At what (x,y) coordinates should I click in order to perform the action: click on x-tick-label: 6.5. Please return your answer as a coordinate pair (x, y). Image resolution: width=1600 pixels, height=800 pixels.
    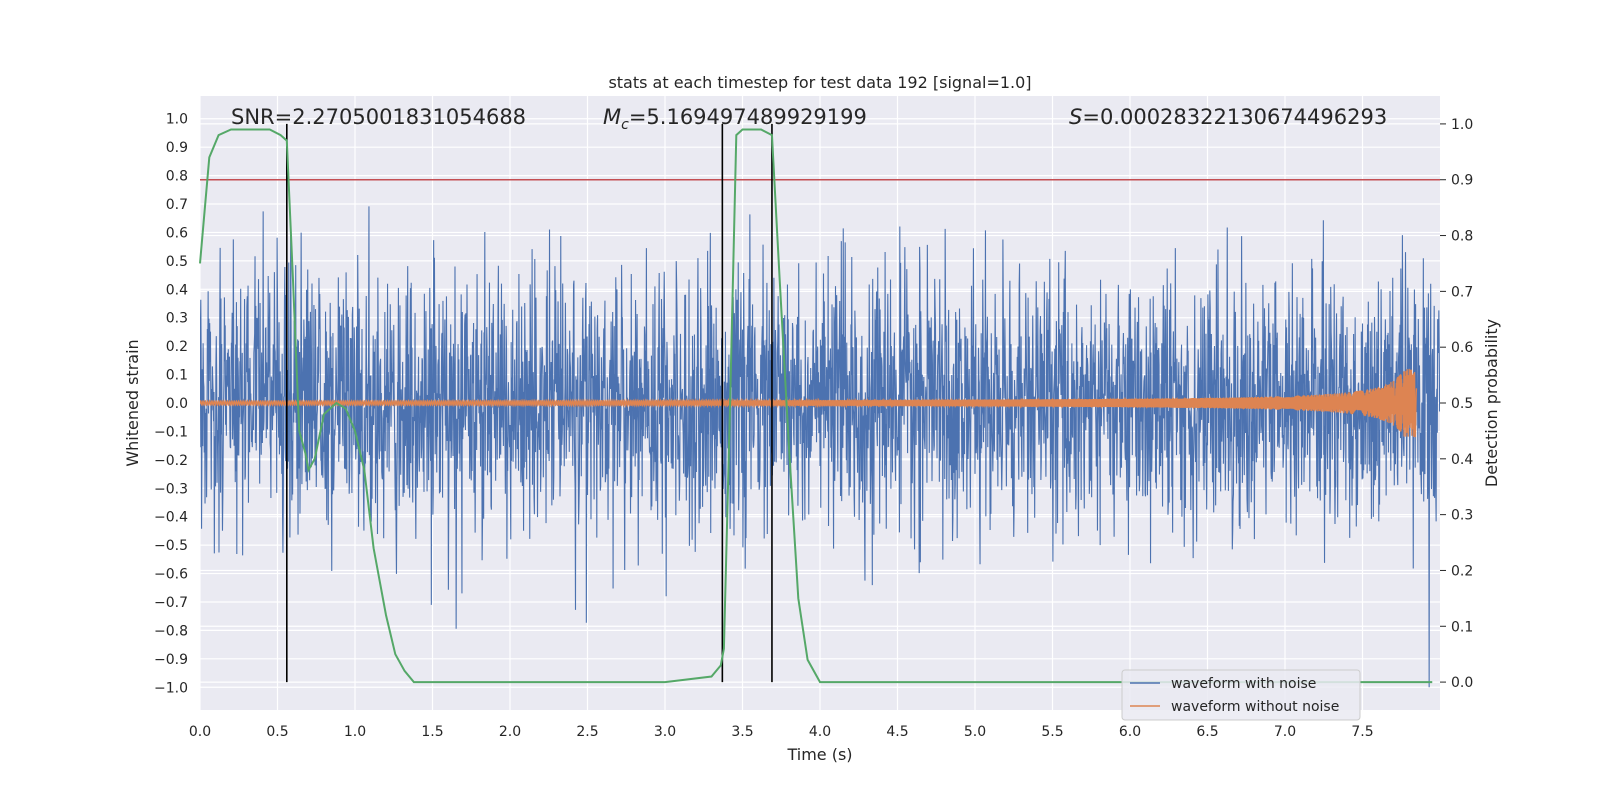
    Looking at the image, I should click on (1207, 732).